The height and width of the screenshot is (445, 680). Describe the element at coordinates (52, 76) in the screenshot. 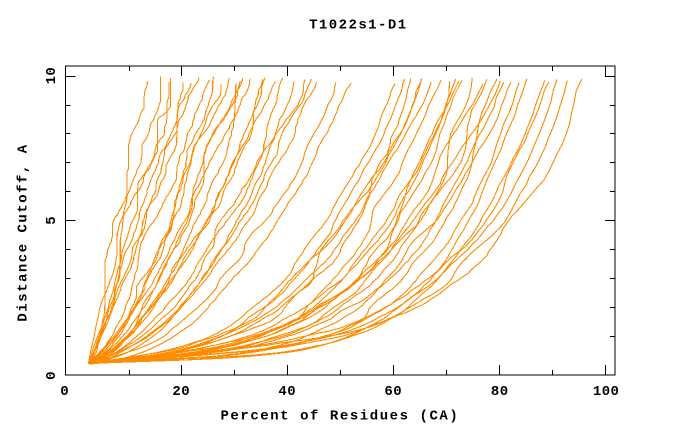

I see `svg-text: 10` at that location.